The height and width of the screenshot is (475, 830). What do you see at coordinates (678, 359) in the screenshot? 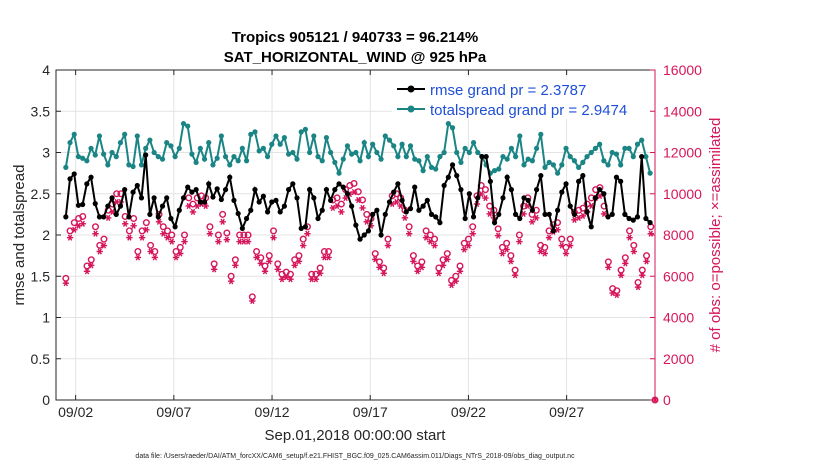
I see `y-tick-label-right: 2000` at bounding box center [678, 359].